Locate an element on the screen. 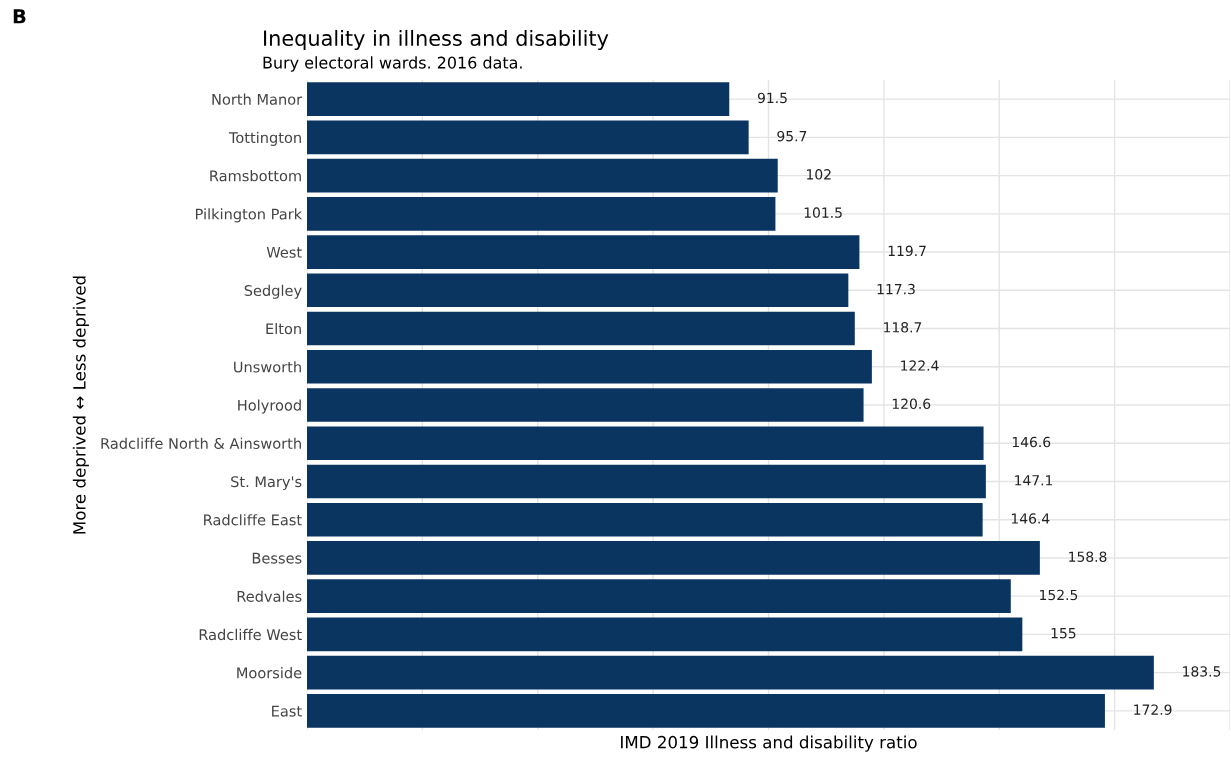 This screenshot has width=1231, height=766. data-label: 102 is located at coordinates (819, 174).